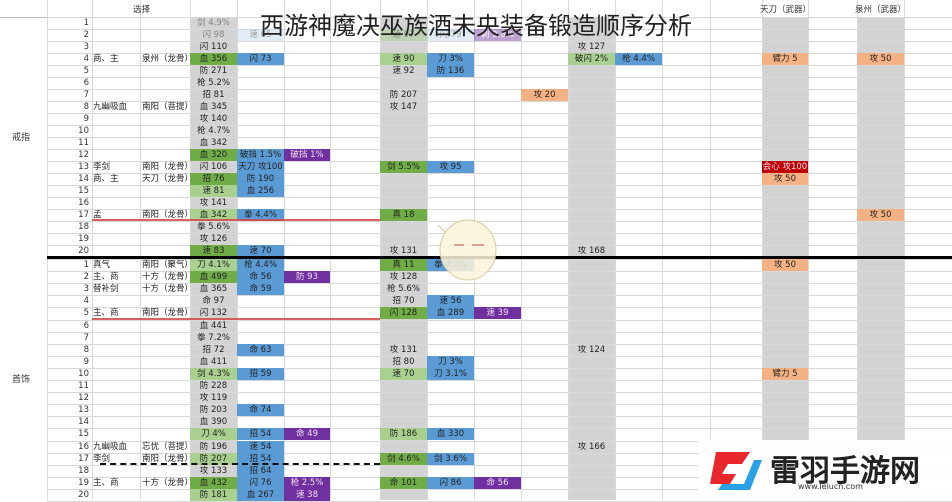 The width and height of the screenshot is (952, 502). What do you see at coordinates (83, 373) in the screenshot?
I see `row-number: 10` at bounding box center [83, 373].